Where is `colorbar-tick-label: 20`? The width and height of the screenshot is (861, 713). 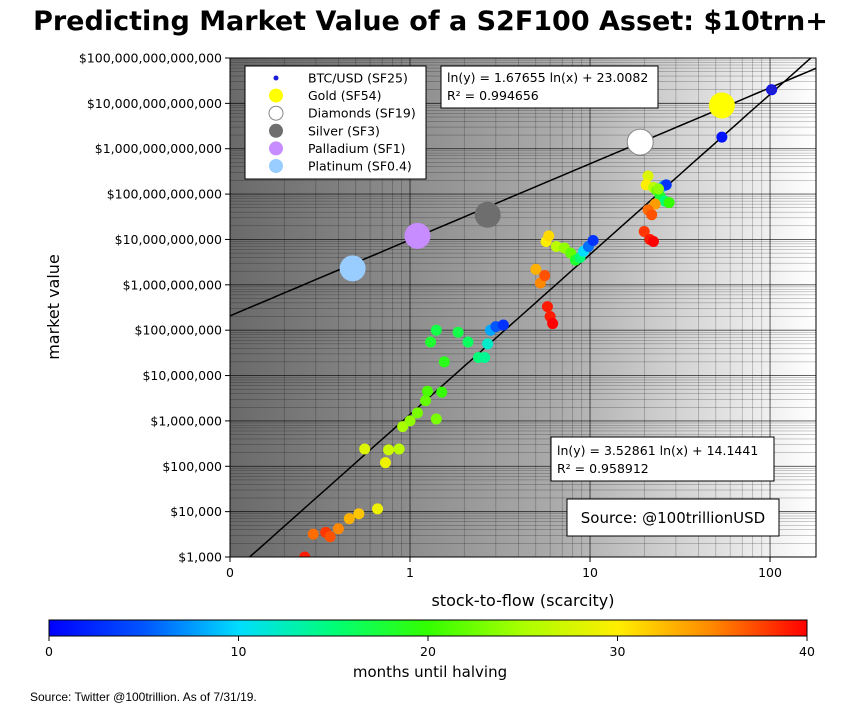
colorbar-tick-label: 20 is located at coordinates (428, 651).